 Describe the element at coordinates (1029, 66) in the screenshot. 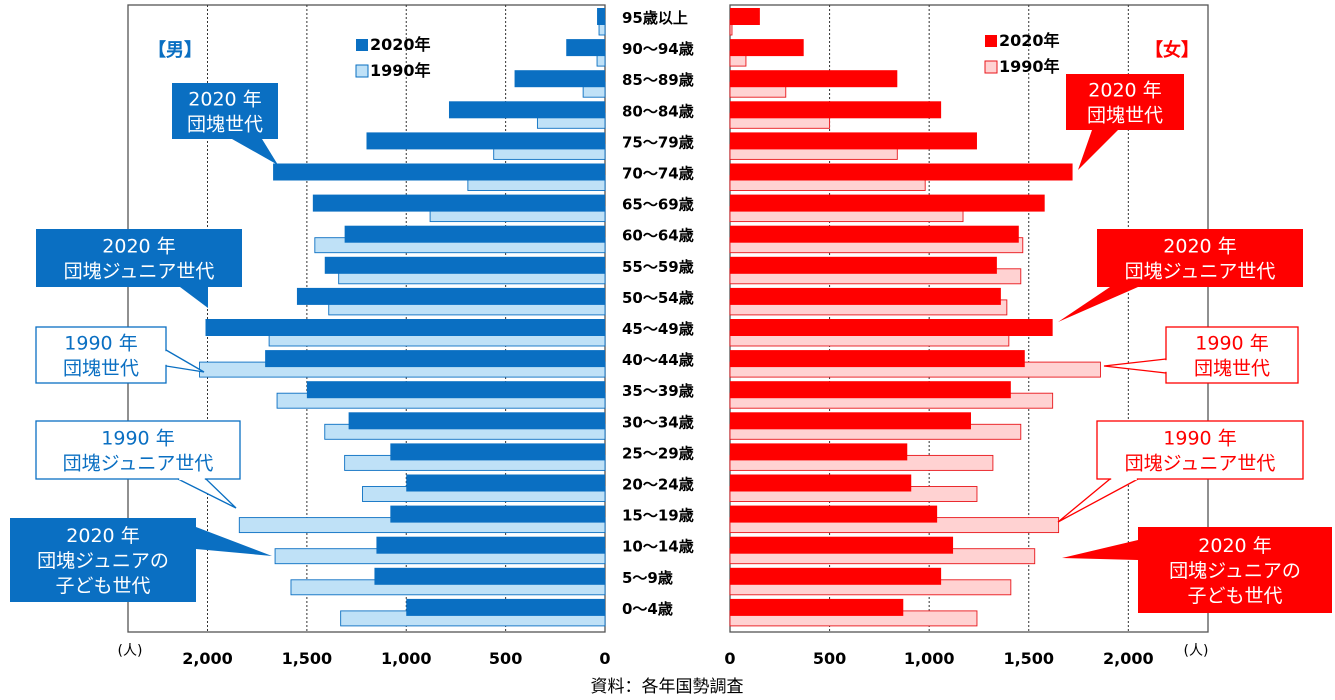

I see `female-legend-label-1990: 1990年` at that location.